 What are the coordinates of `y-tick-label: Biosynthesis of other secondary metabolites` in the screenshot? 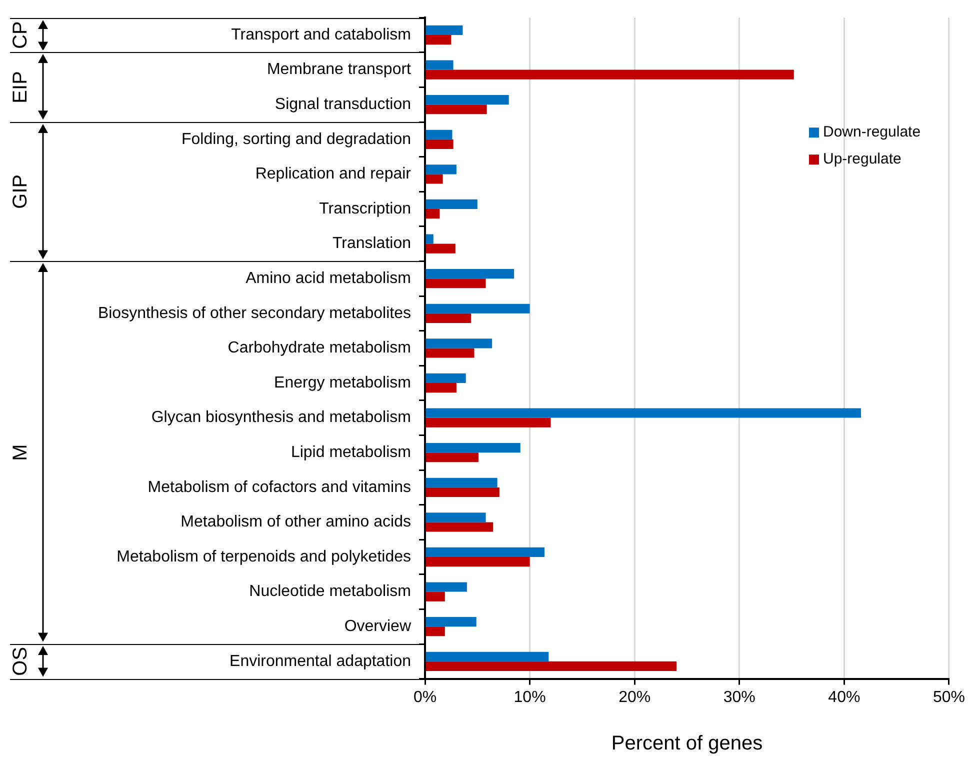 It's located at (254, 313).